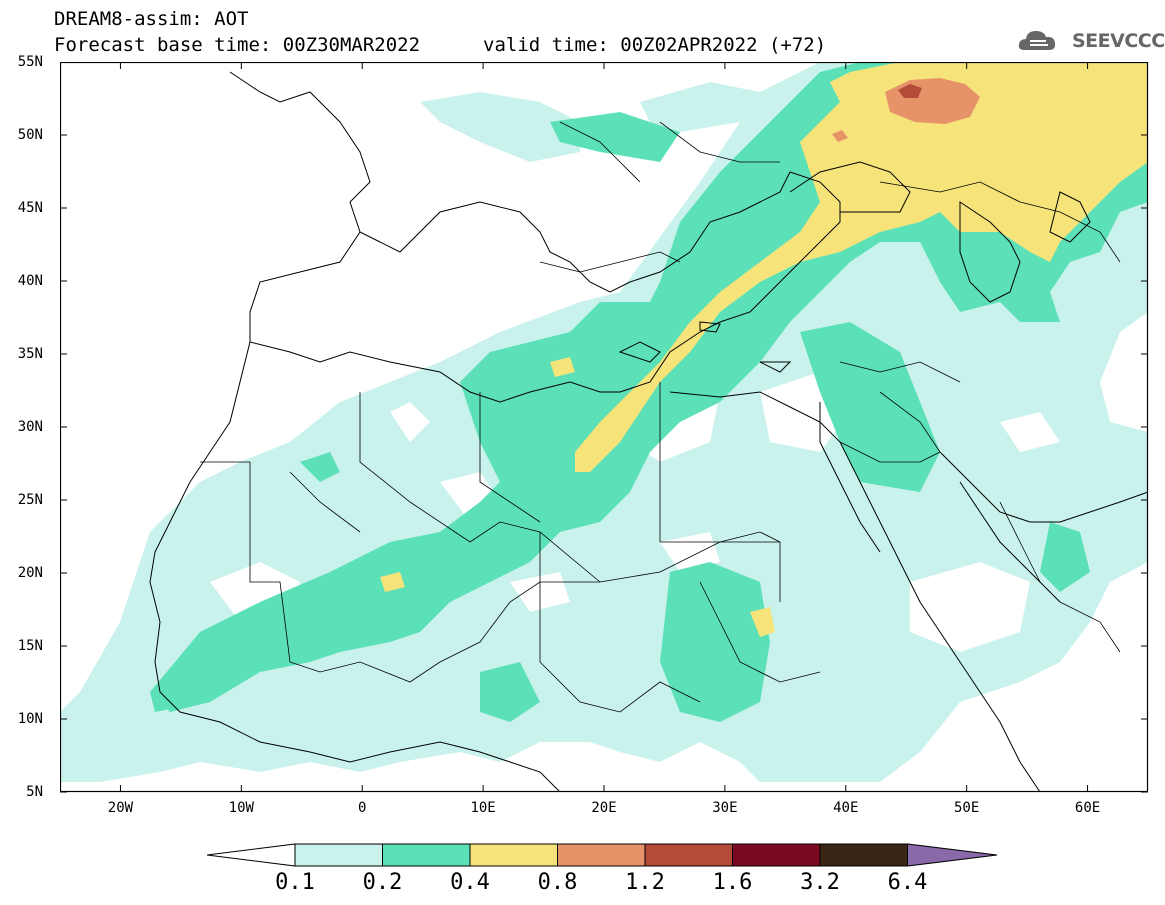 This screenshot has height=905, width=1165. I want to click on colorbar-label: 3.2, so click(820, 882).